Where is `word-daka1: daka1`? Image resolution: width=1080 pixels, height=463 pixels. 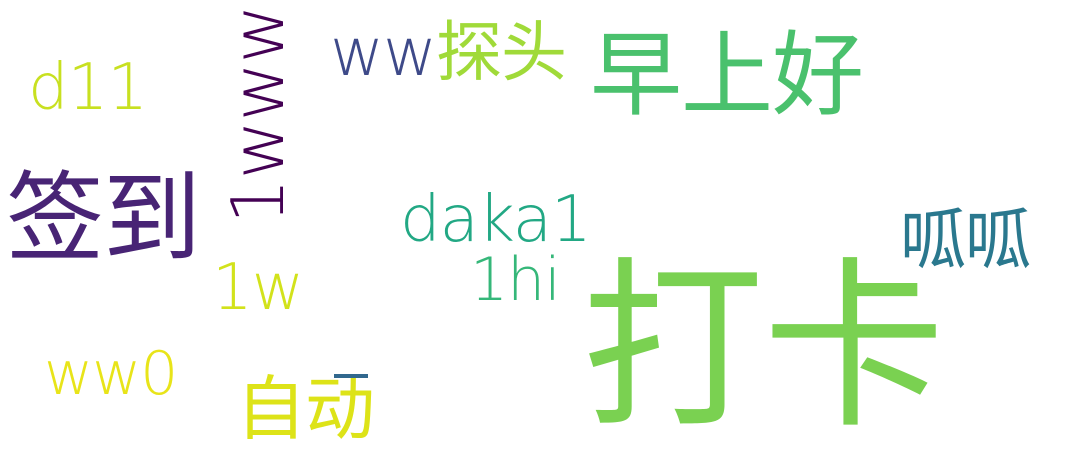
word-daka1: daka1 is located at coordinates (496, 220).